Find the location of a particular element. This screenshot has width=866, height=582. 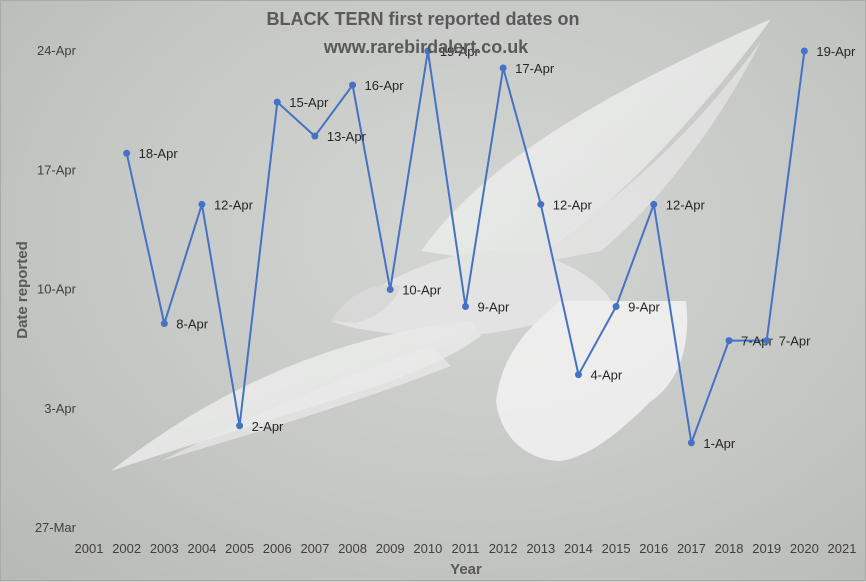

data-label: 10-Apr is located at coordinates (422, 290).